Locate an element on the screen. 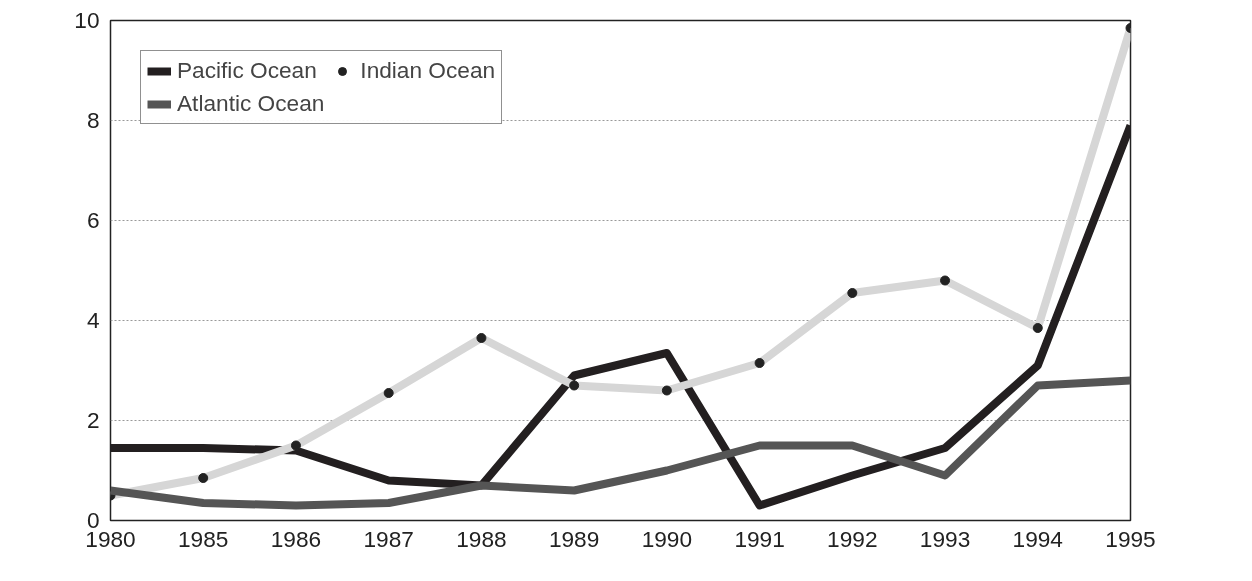  x-tick-label: 1988 is located at coordinates (481, 538).